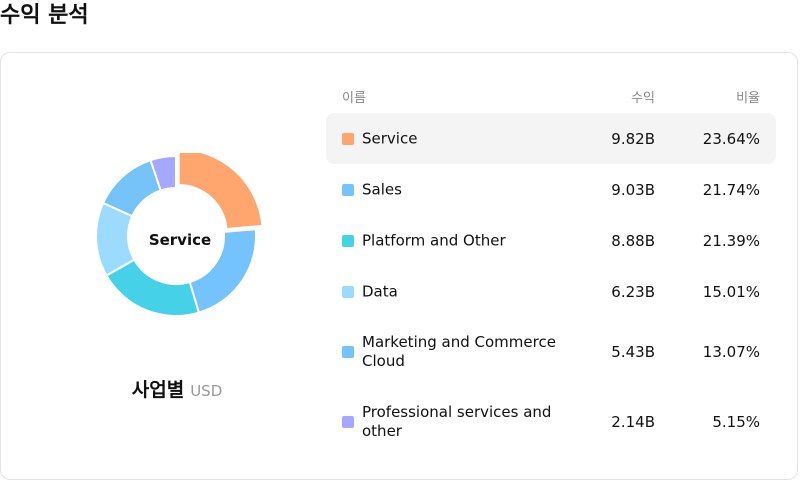  I want to click on header-share: 비율, so click(748, 98).